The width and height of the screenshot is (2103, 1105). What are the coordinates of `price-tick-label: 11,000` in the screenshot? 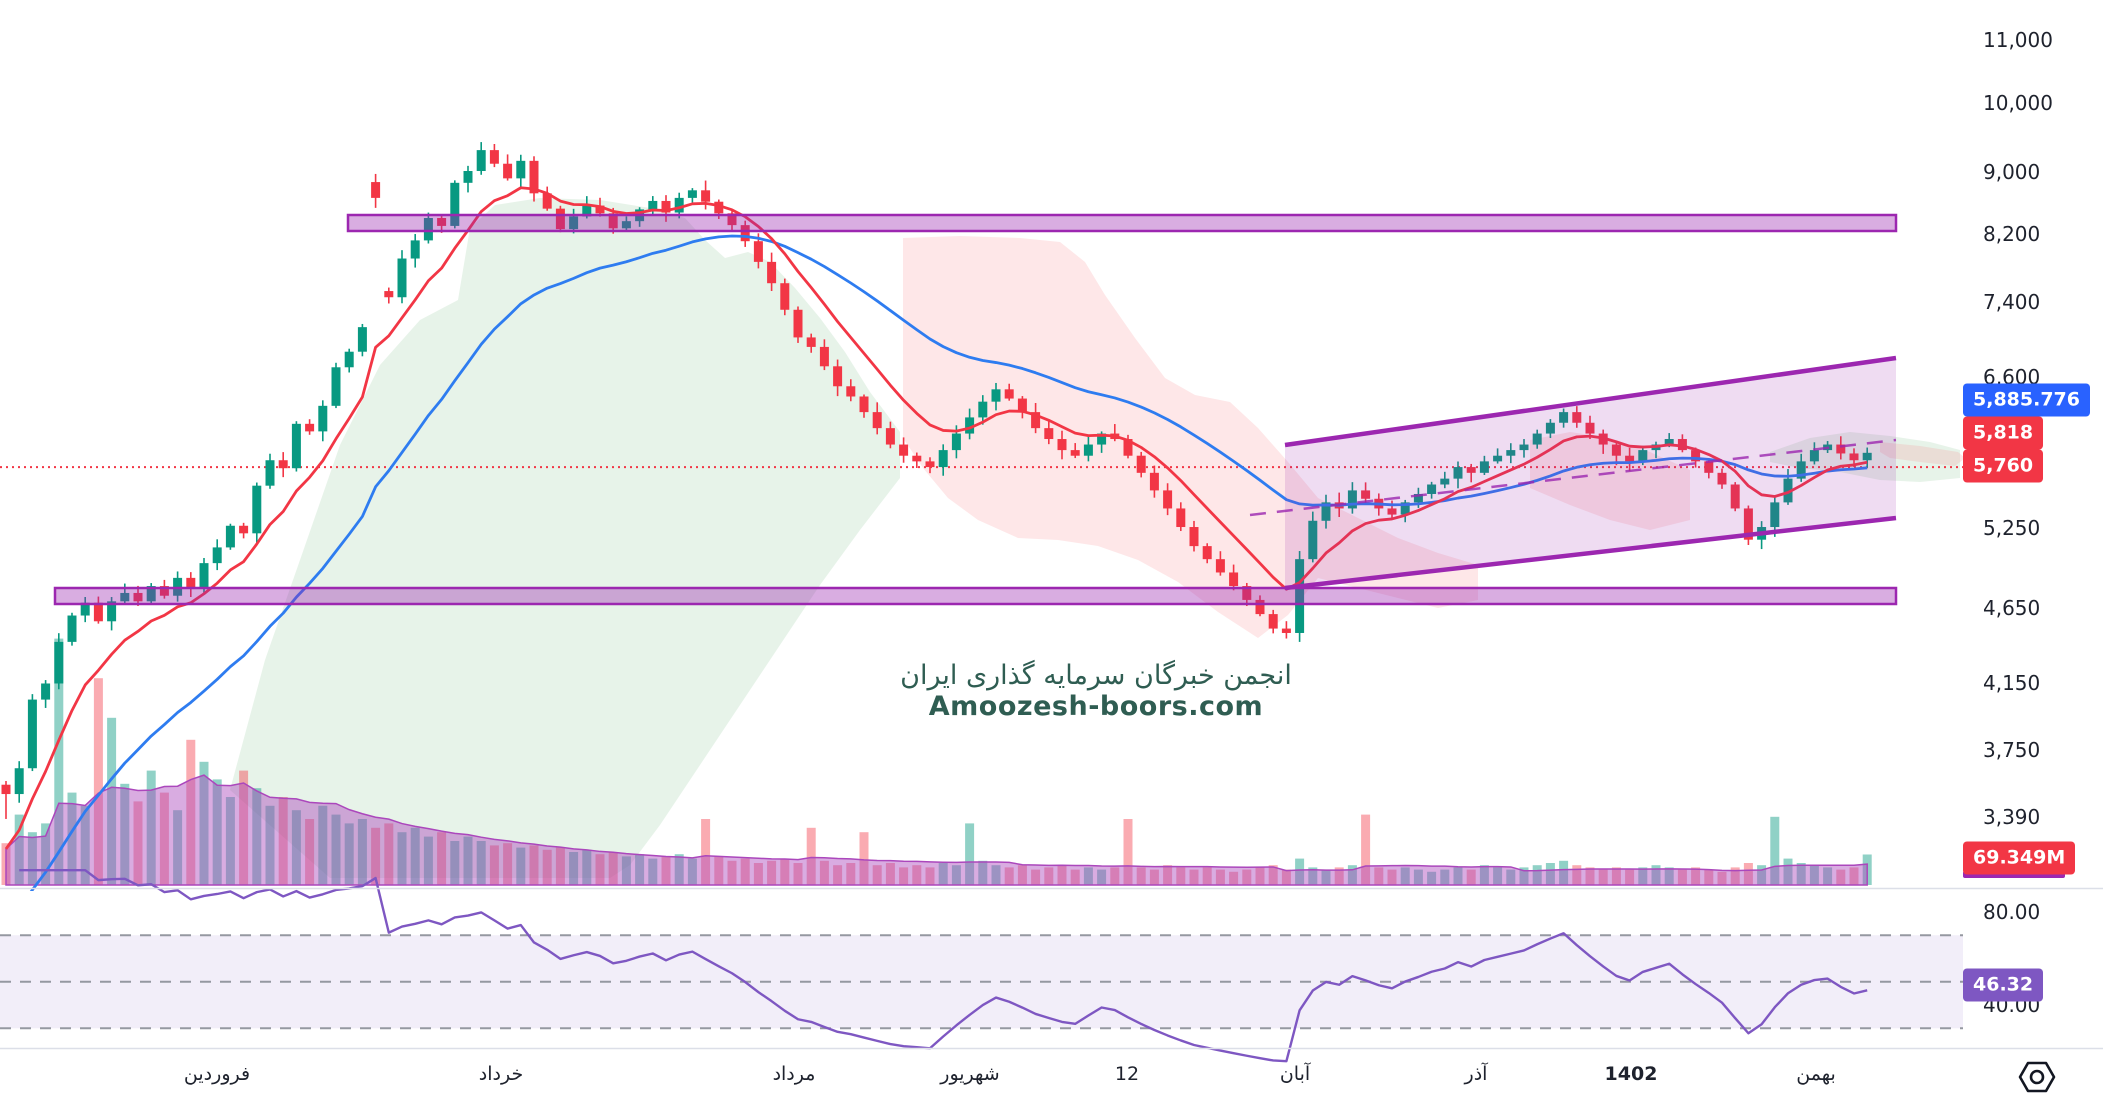 It's located at (2018, 40).